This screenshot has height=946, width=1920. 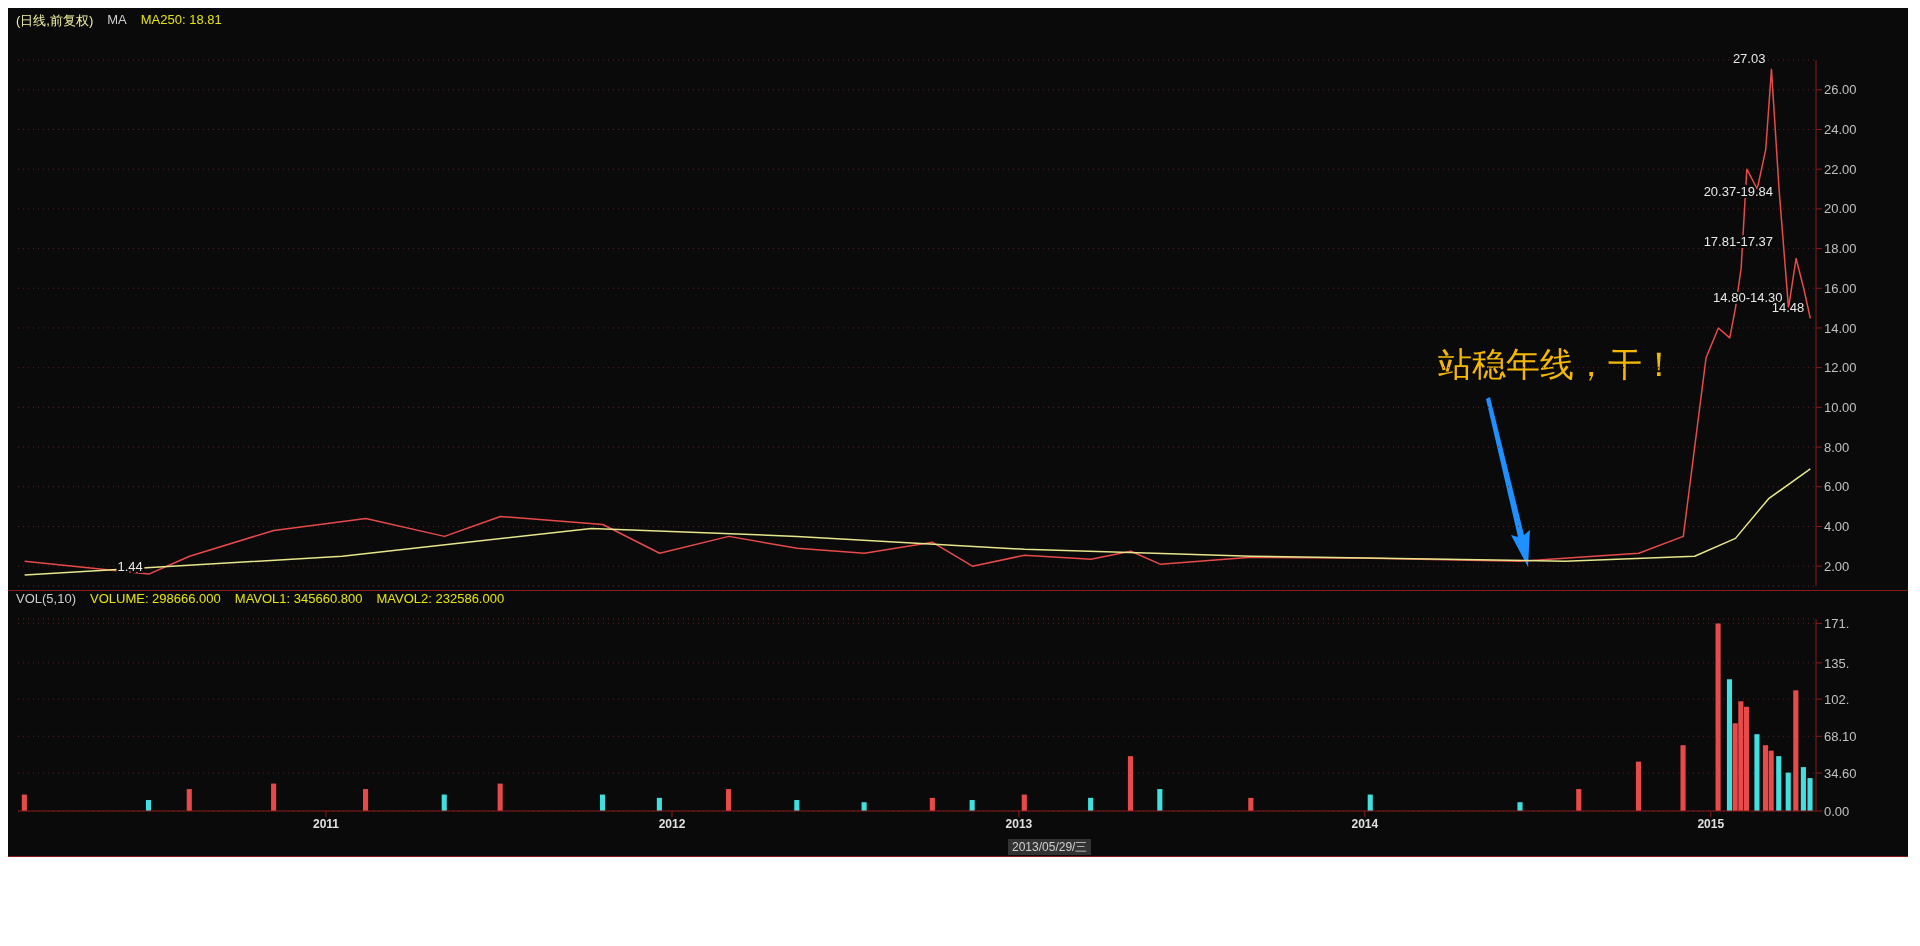 What do you see at coordinates (1019, 823) in the screenshot?
I see `x-tick-label: 2013` at bounding box center [1019, 823].